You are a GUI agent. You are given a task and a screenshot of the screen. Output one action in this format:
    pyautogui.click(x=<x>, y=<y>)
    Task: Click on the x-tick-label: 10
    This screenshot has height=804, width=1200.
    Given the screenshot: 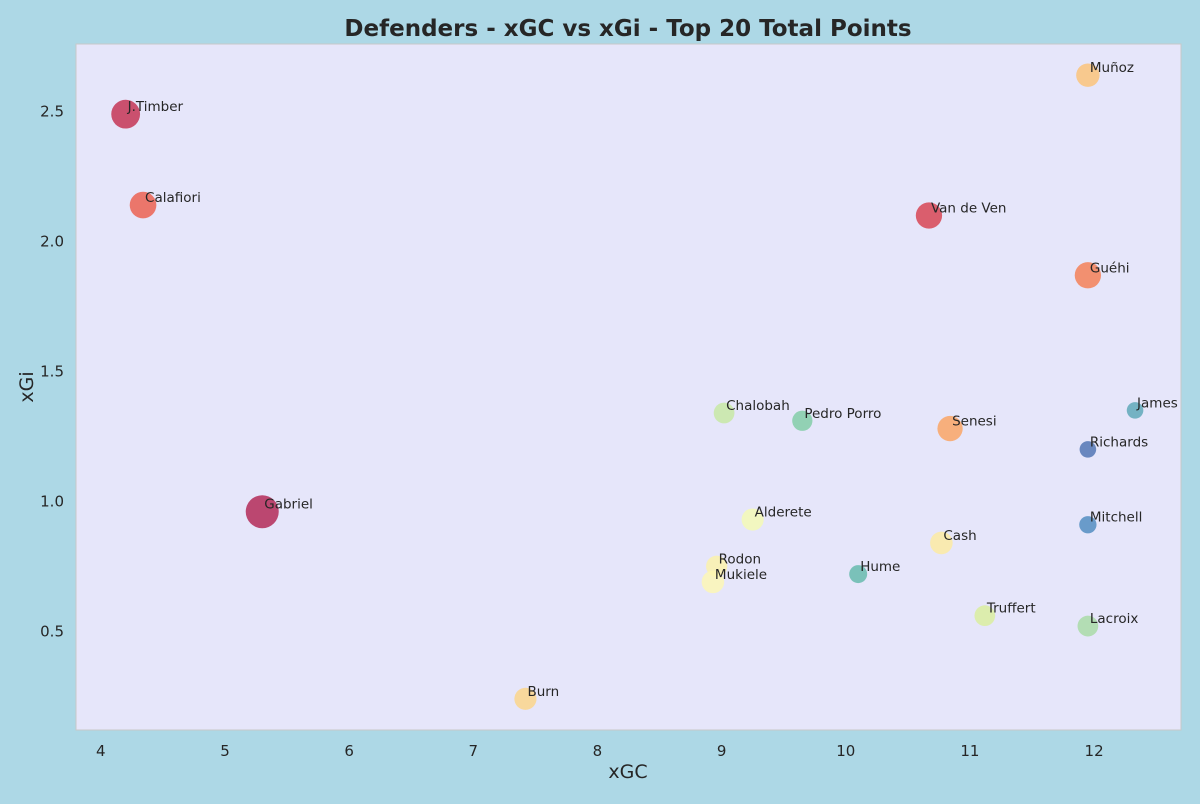 What is the action you would take?
    pyautogui.click(x=845, y=751)
    